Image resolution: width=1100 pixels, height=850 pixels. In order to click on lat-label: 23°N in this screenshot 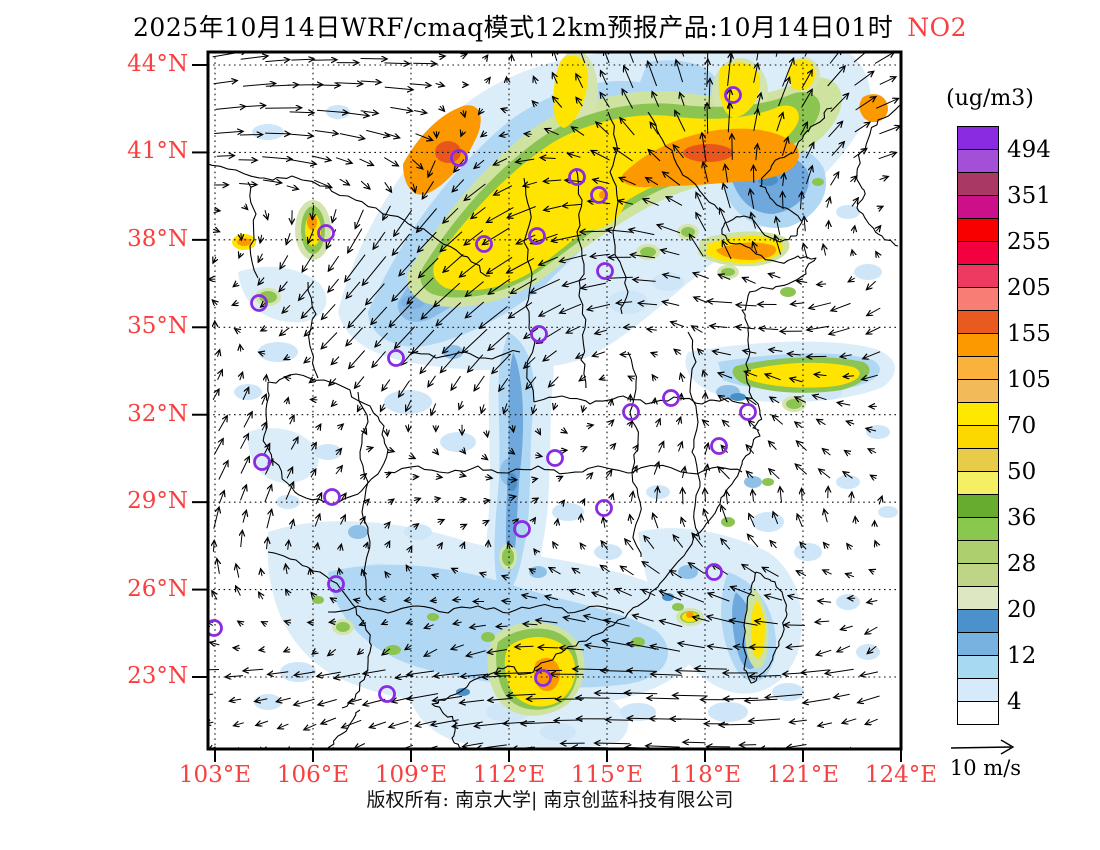, I will do `click(157, 676)`.